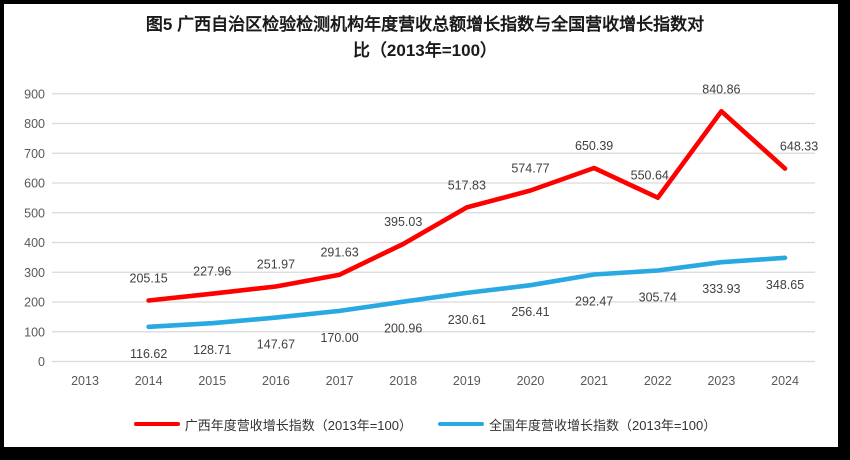 This screenshot has height=460, width=850. I want to click on x-axis-tick-2014: 2014, so click(149, 381).